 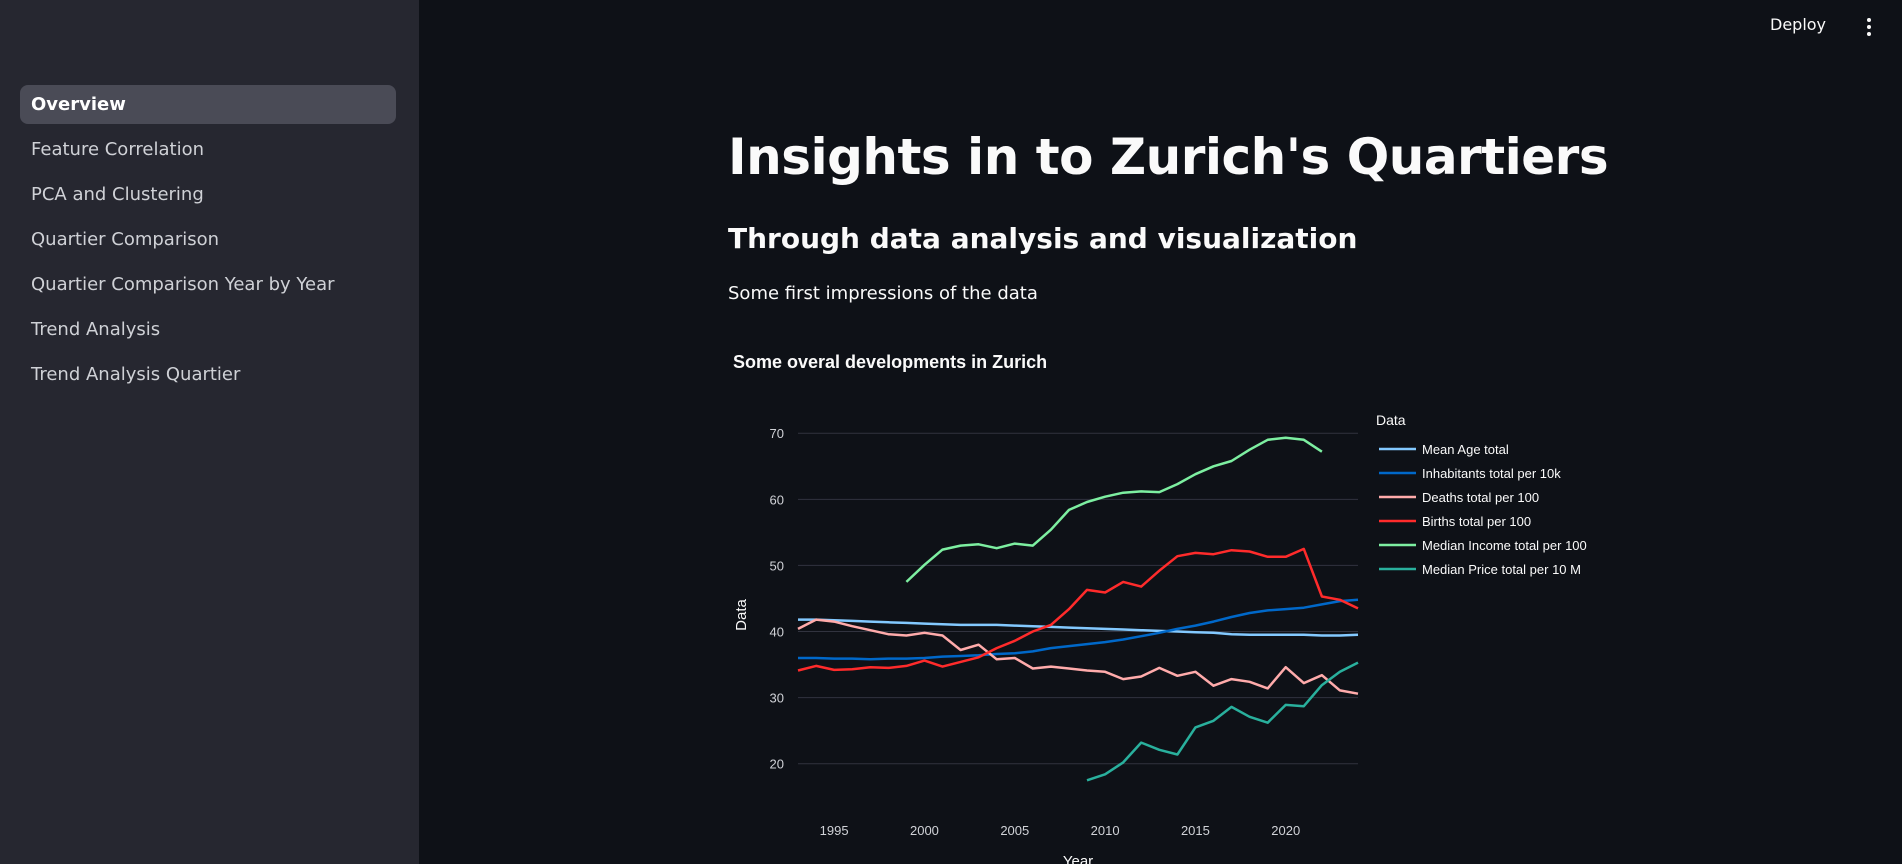 What do you see at coordinates (1504, 545) in the screenshot?
I see `legend-item-label: Median Income total per 100` at bounding box center [1504, 545].